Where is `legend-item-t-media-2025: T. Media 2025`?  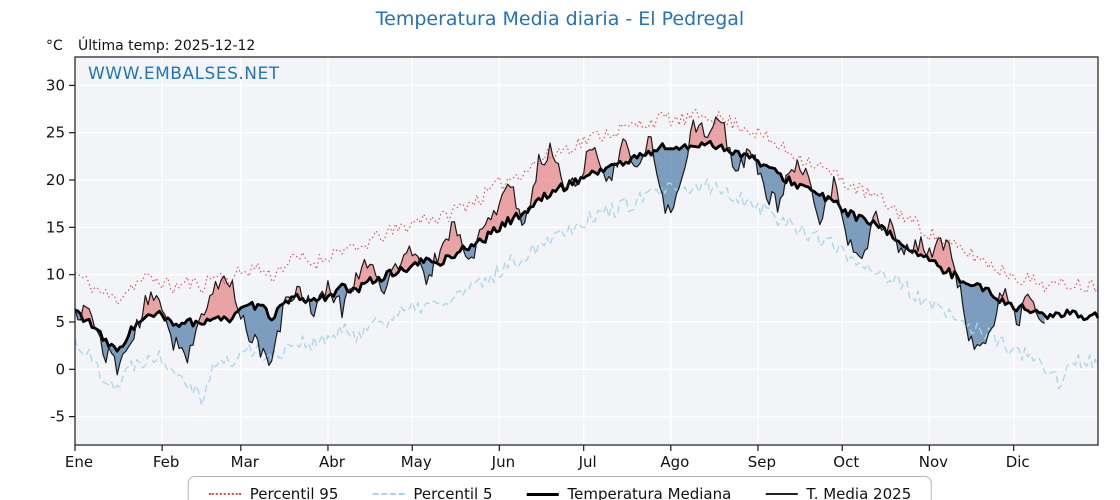 legend-item-t-media-2025: T. Media 2025 is located at coordinates (838, 492).